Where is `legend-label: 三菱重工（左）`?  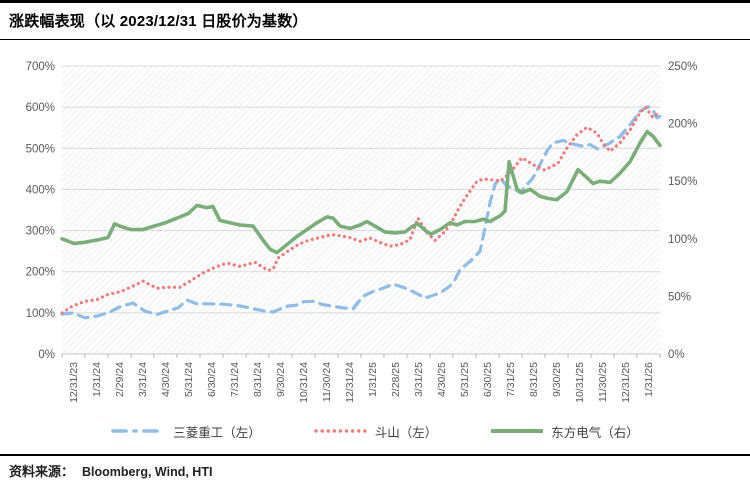 legend-label: 三菱重工（左） is located at coordinates (217, 432).